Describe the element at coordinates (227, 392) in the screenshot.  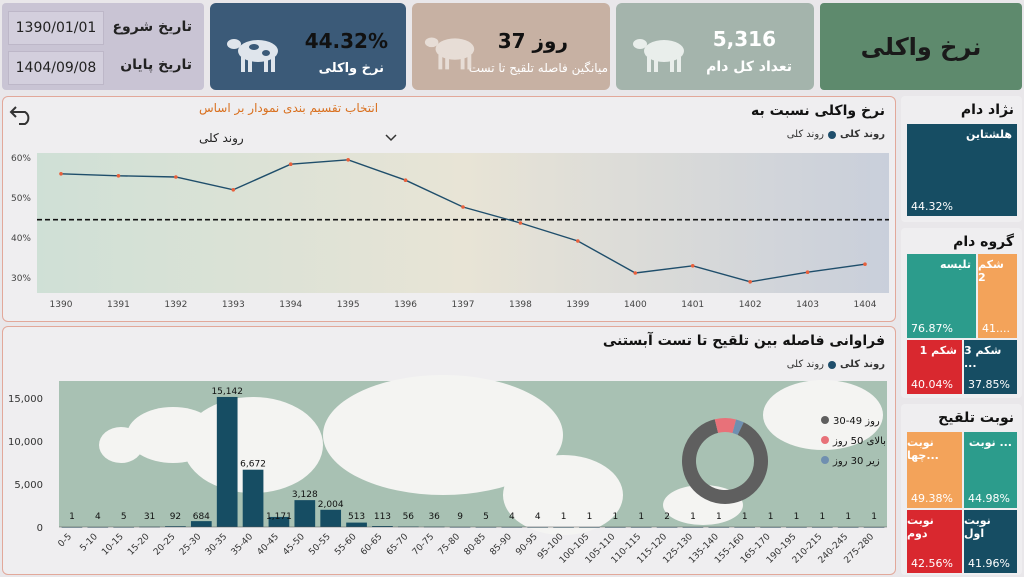
I see `data-label: 15,142` at that location.